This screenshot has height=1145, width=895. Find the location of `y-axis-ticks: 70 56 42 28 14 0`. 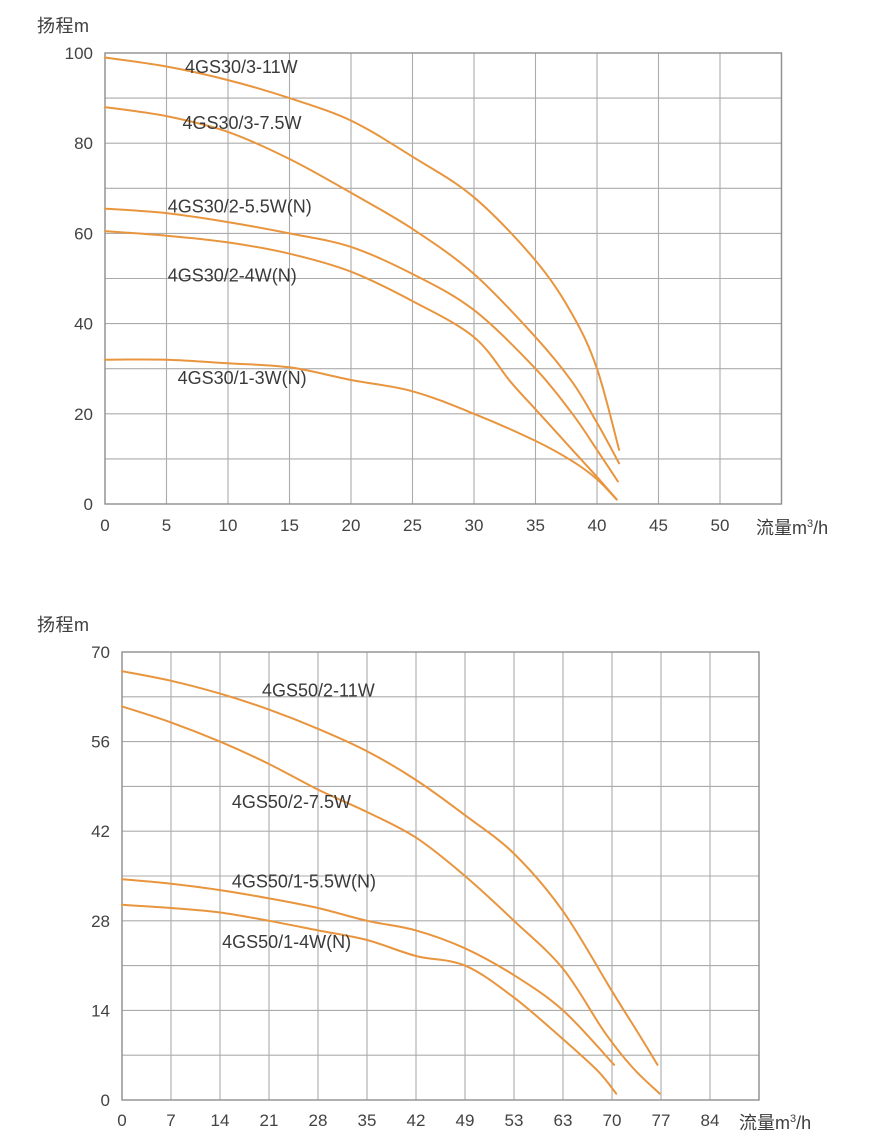

y-axis-ticks: 70 56 42 28 14 0 is located at coordinates (100, 876).